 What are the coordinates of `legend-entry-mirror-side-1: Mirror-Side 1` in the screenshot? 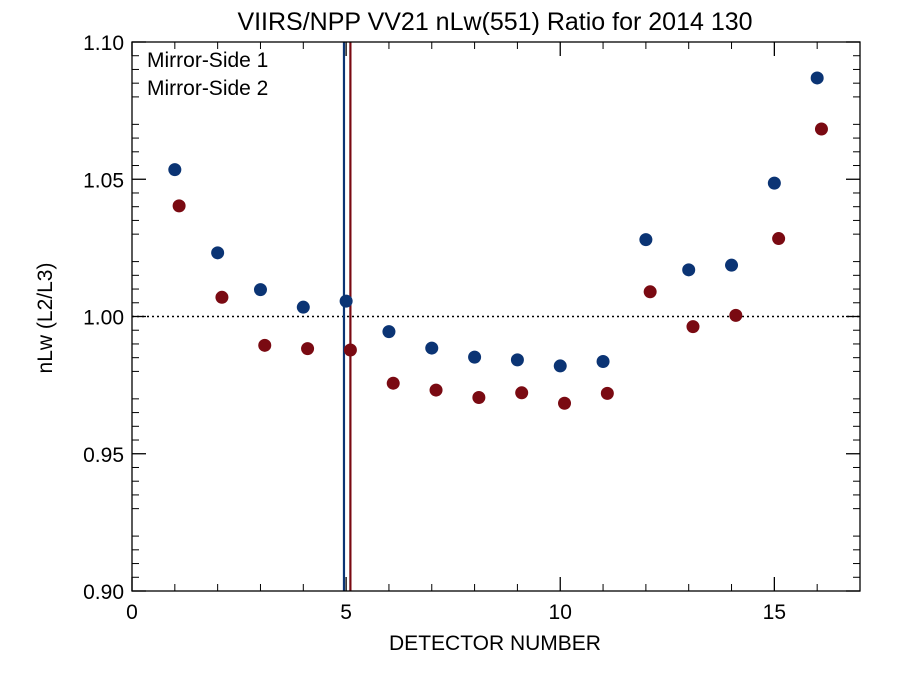 It's located at (207, 60).